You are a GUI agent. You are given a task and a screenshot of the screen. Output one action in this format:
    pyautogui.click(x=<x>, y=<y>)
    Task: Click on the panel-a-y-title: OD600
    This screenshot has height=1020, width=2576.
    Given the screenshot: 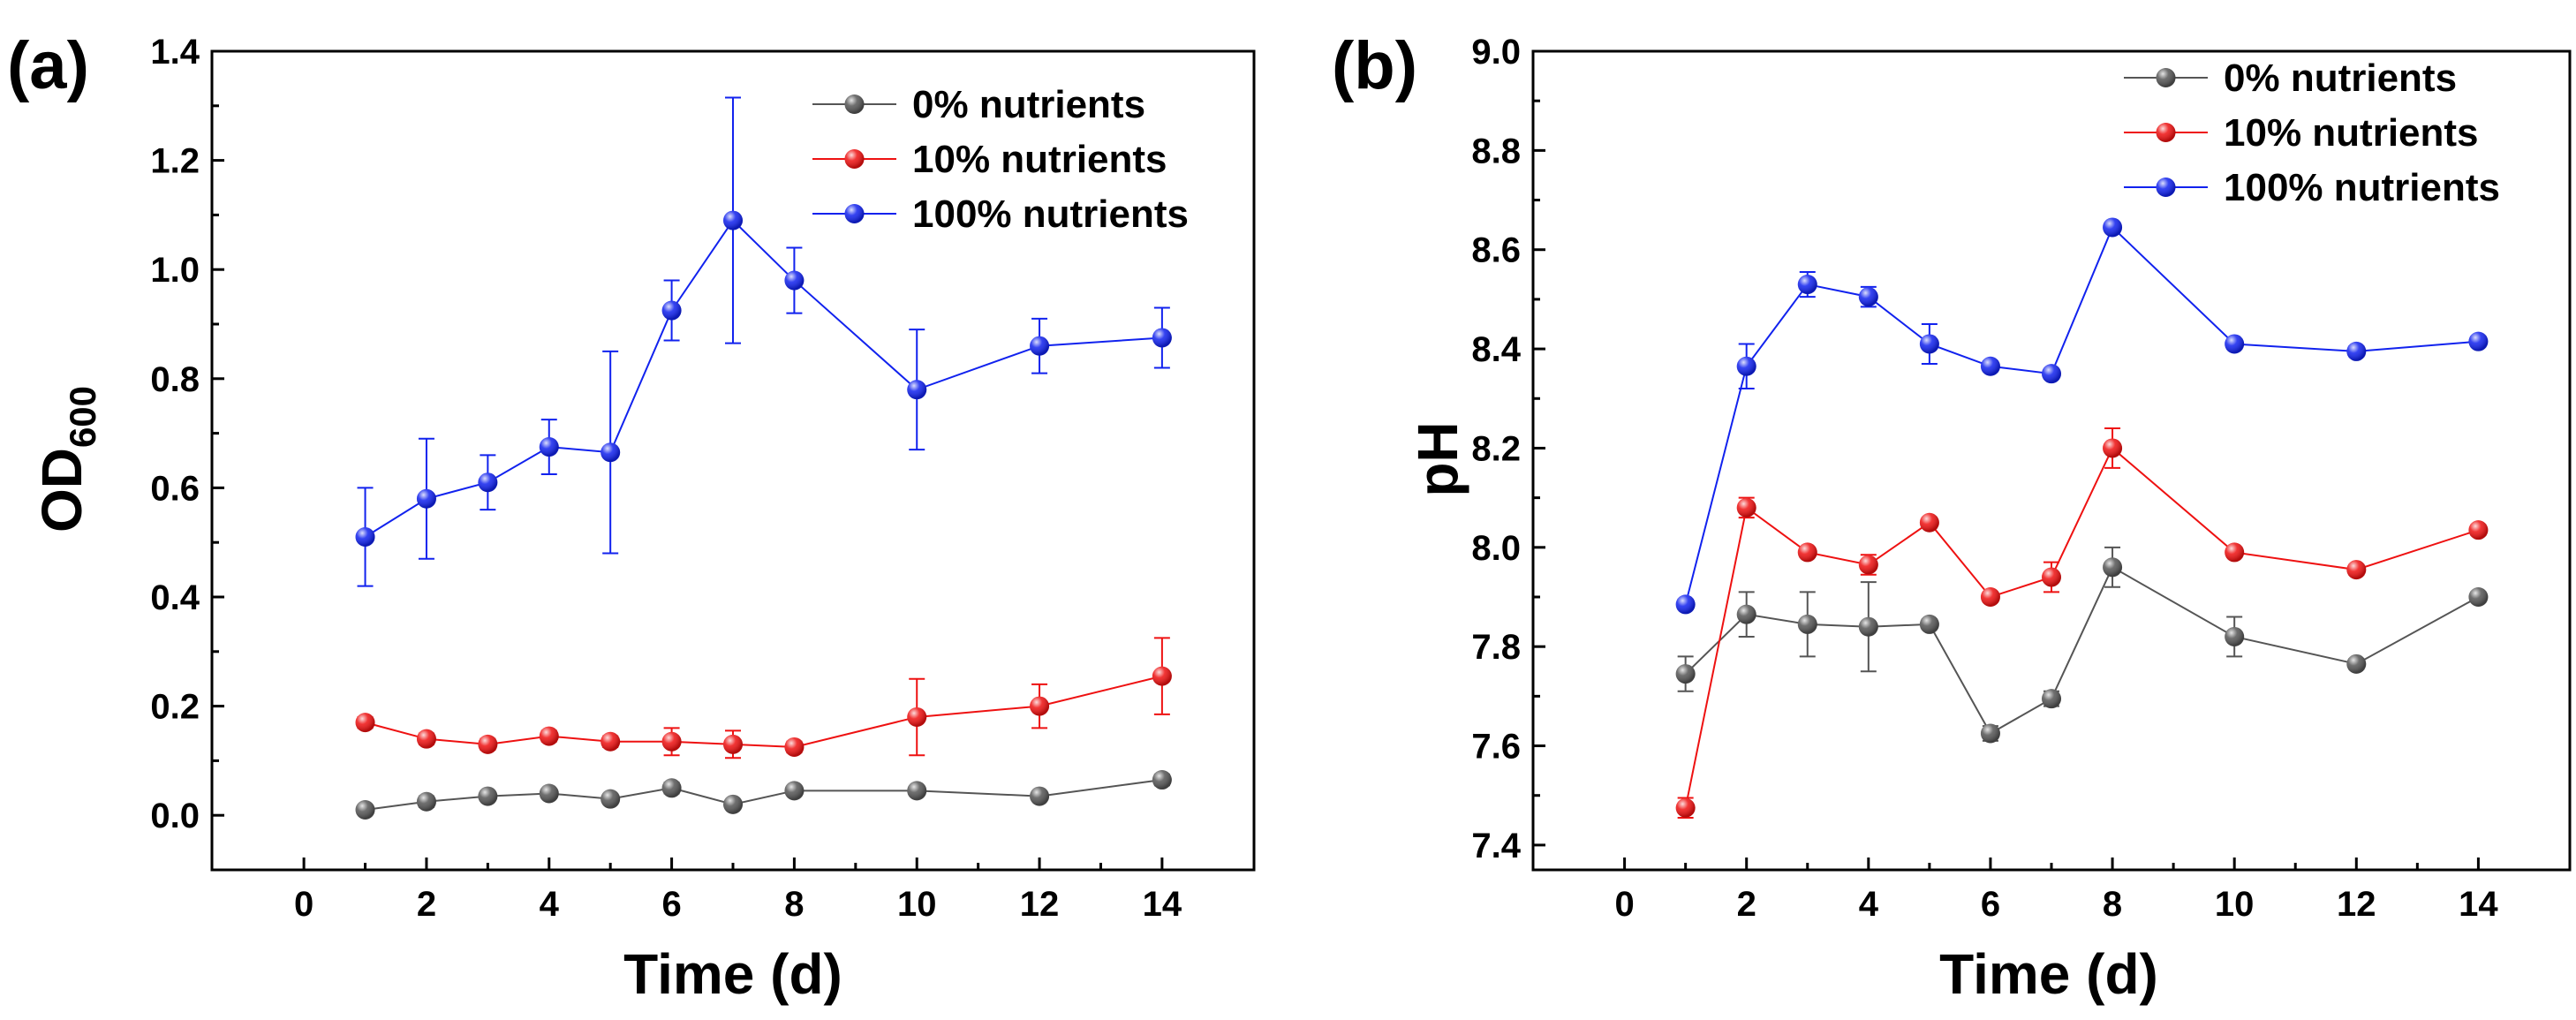 What is the action you would take?
    pyautogui.click(x=66, y=459)
    